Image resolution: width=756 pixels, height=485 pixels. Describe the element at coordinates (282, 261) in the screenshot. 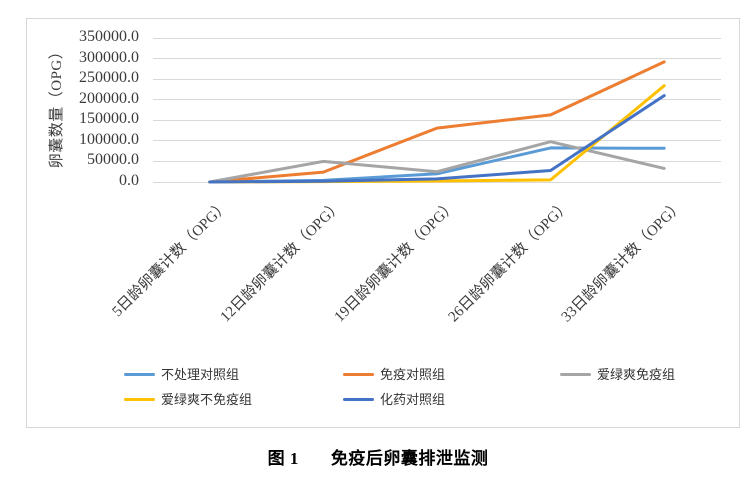

I see `x-tick-label: 12日龄卵囊计数（OPG）` at that location.